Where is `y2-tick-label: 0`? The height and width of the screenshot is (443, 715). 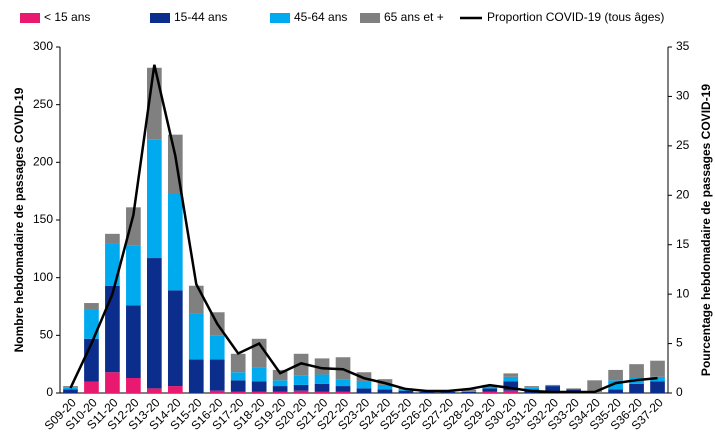
y2-tick-label: 0 is located at coordinates (679, 392).